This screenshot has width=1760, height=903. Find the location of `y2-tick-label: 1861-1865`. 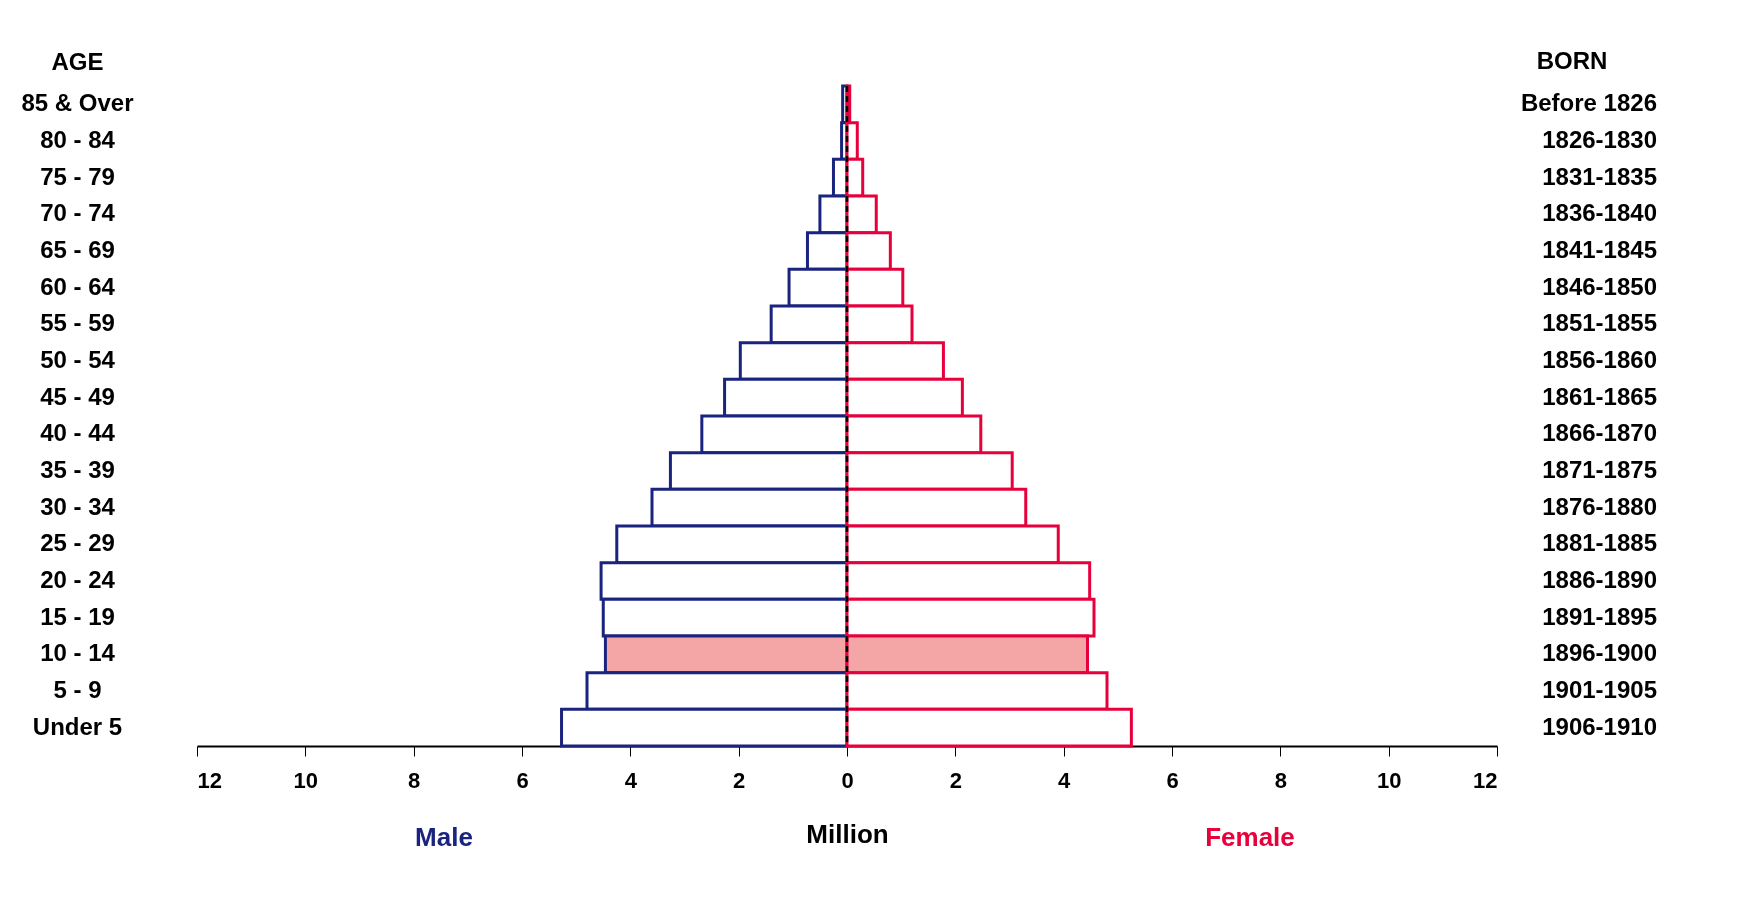

y2-tick-label: 1861-1865 is located at coordinates (1599, 396).